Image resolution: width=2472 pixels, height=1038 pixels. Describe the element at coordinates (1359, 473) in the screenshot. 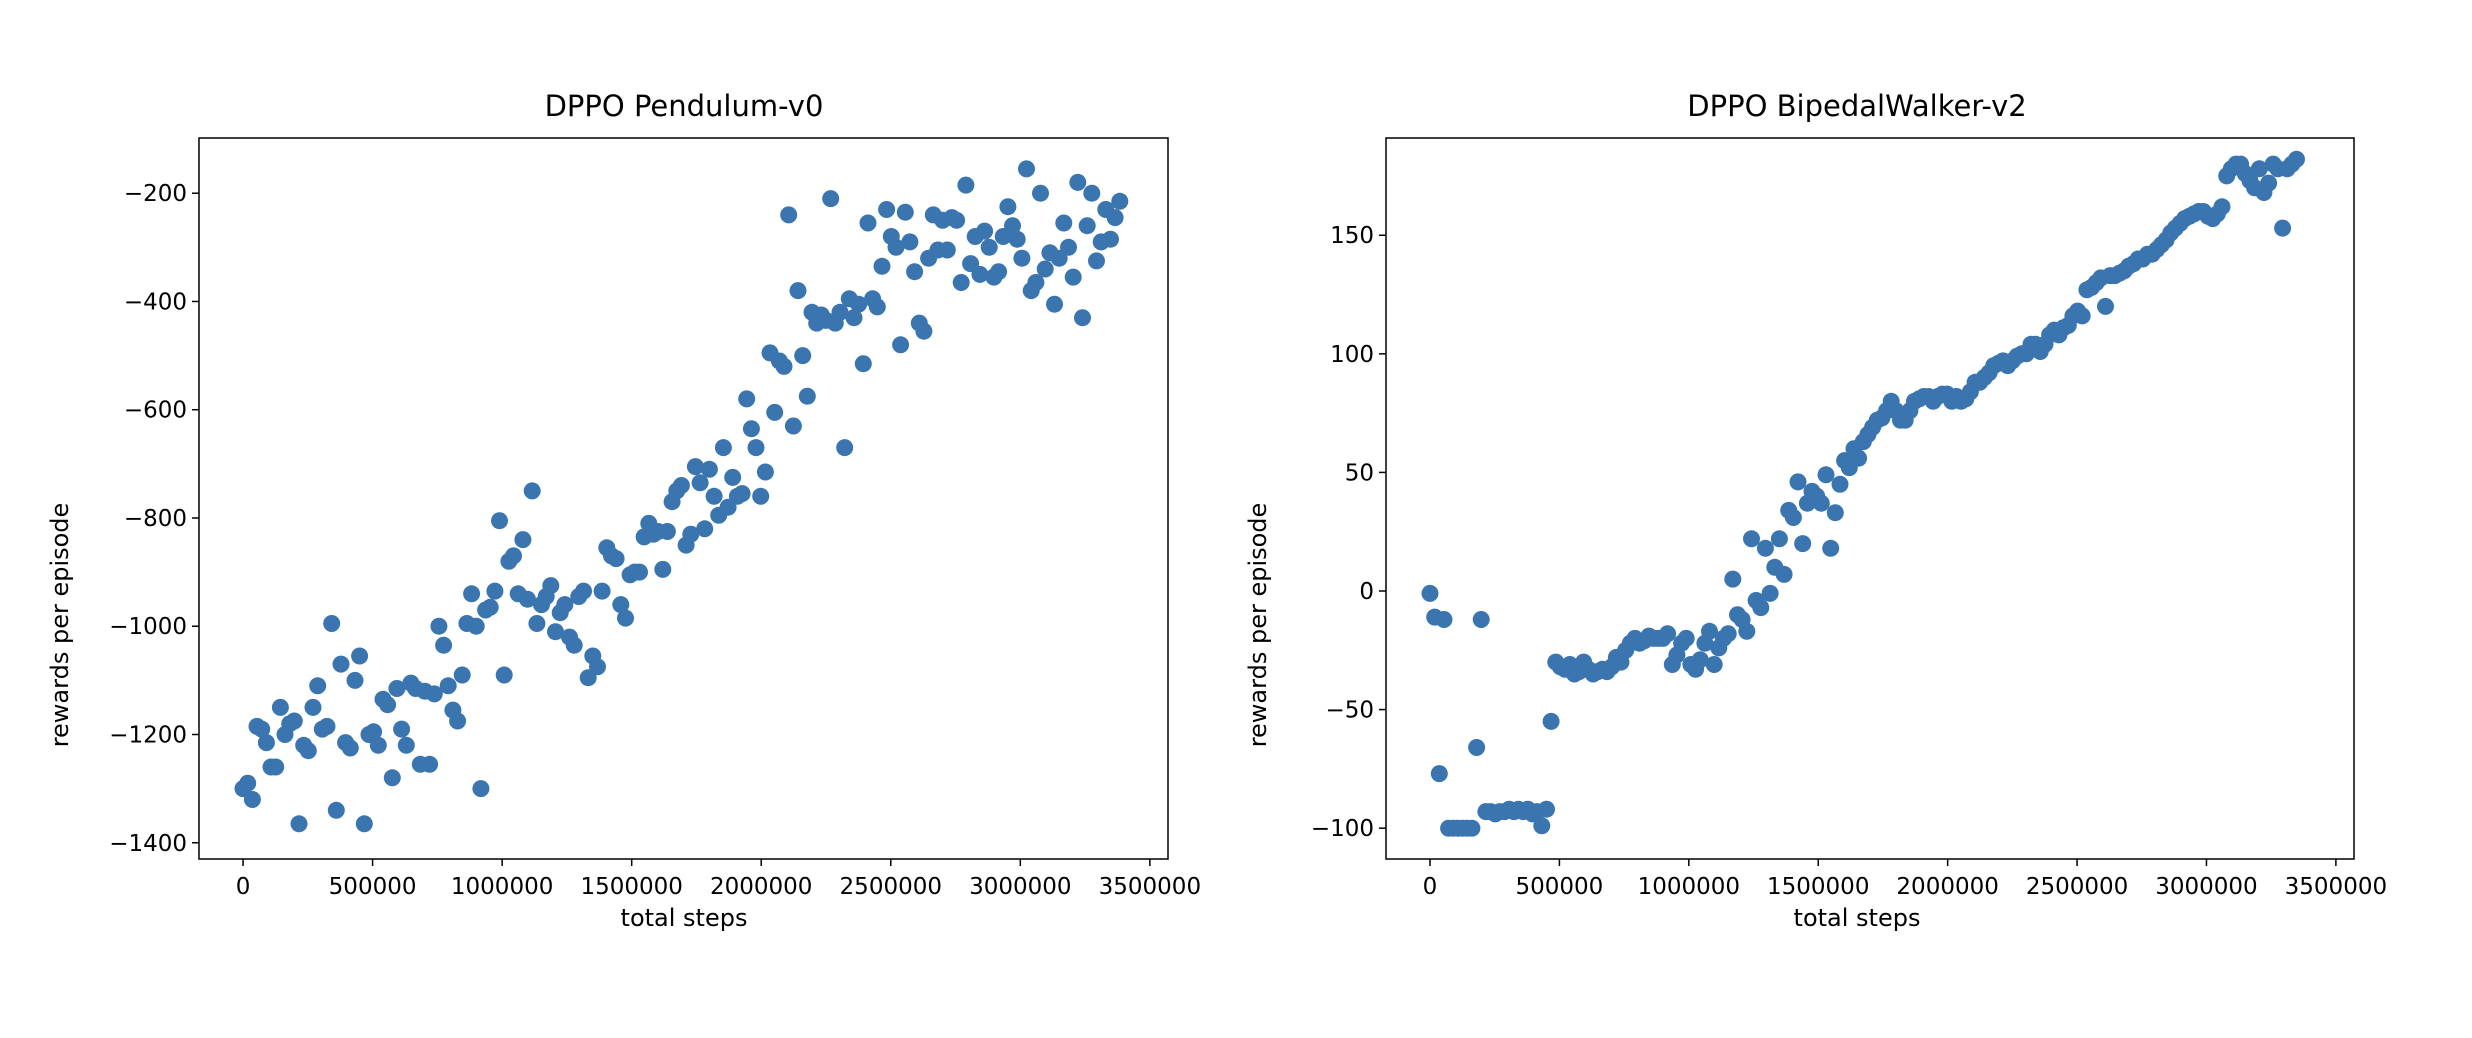

I see `y-tick-label: 50` at that location.